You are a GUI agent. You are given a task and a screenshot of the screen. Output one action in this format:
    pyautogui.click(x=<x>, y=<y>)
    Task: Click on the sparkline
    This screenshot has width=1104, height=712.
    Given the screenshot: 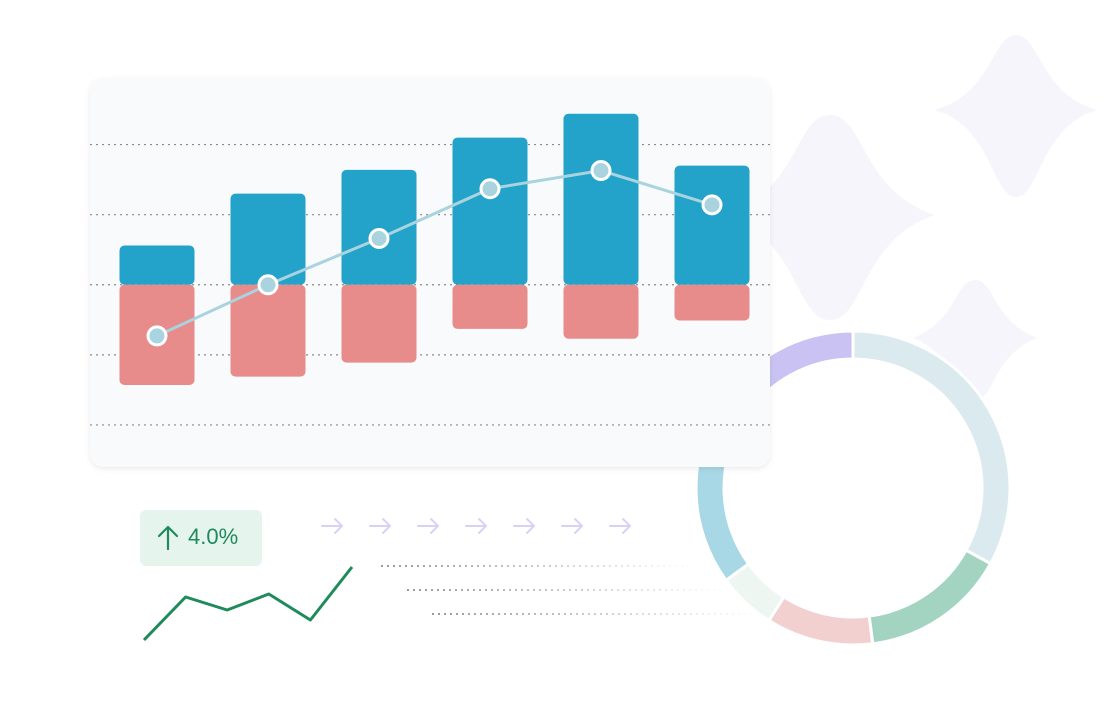 What is the action you would take?
    pyautogui.click(x=248, y=604)
    